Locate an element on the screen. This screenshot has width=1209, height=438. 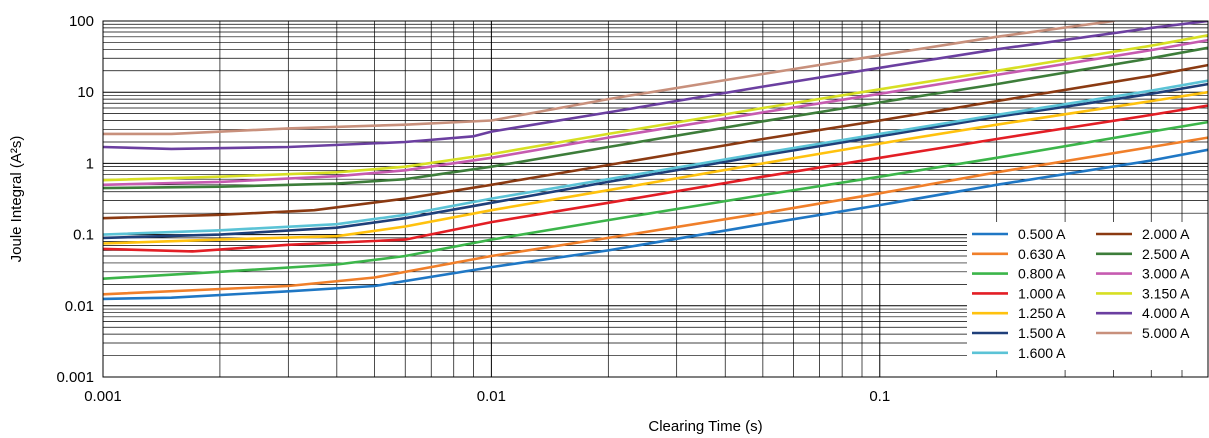
y-tick-label: 10 is located at coordinates (85, 92).